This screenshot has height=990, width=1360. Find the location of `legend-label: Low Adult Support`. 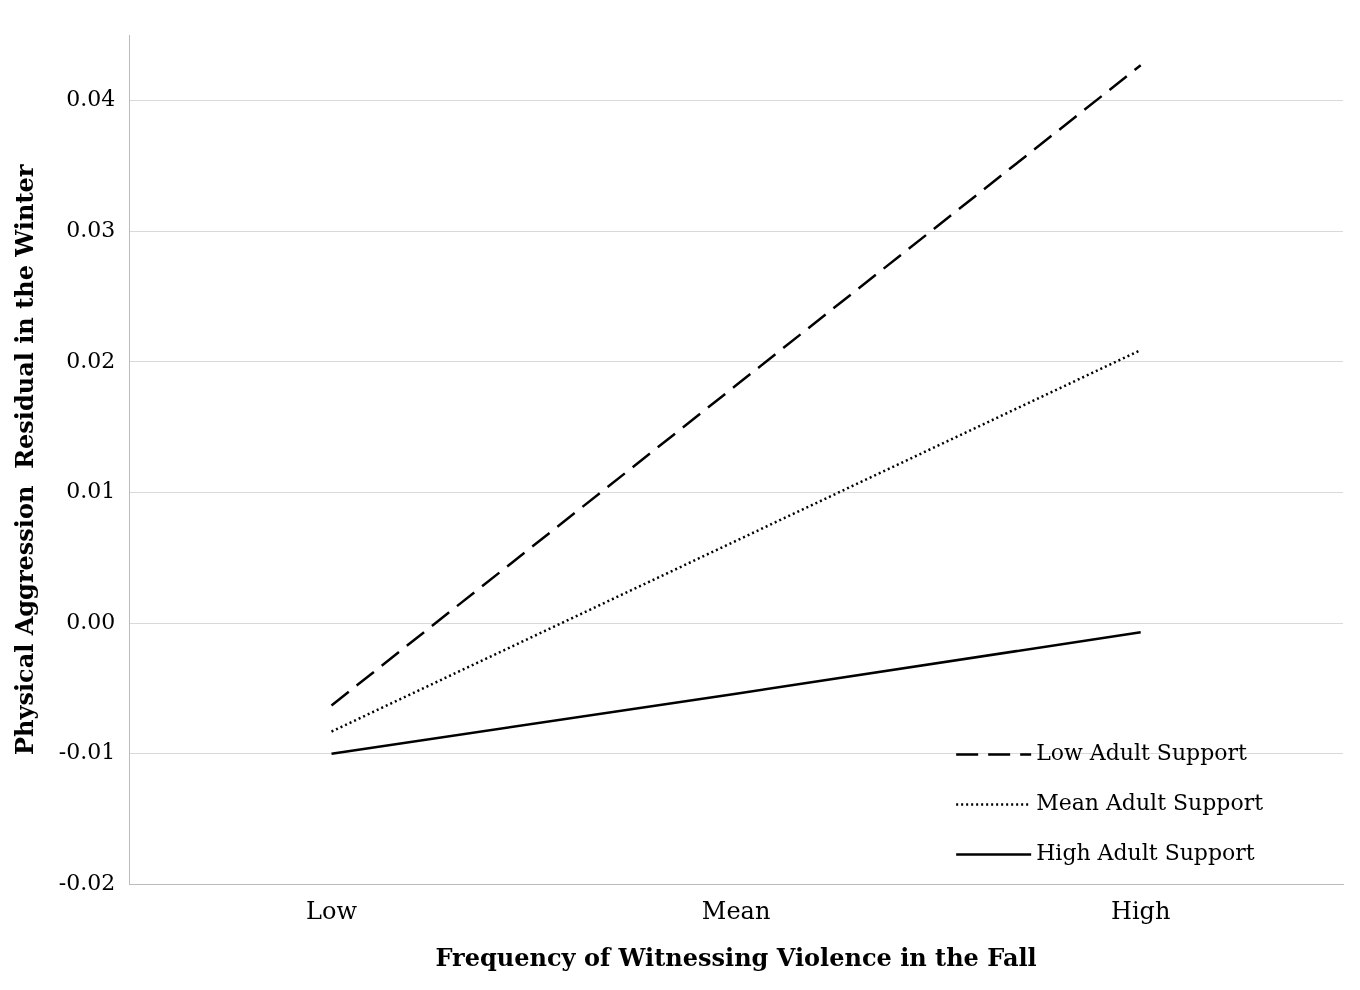

legend-label: Low Adult Support is located at coordinates (1142, 753).